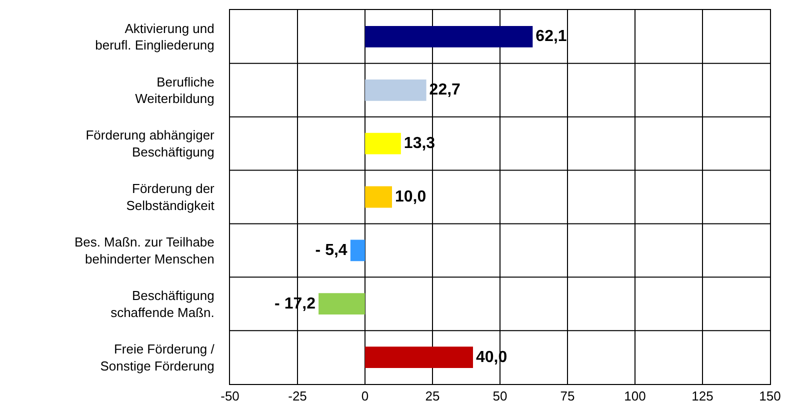  Describe the element at coordinates (144, 250) in the screenshot. I see `y-tick-label: Bes. Maßn. zur Teilhabe behinderter Menschen` at that location.